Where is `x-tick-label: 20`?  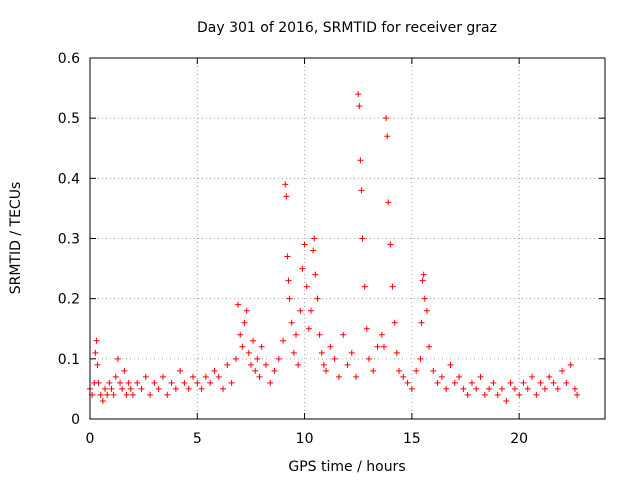 x-tick-label: 20 is located at coordinates (519, 439).